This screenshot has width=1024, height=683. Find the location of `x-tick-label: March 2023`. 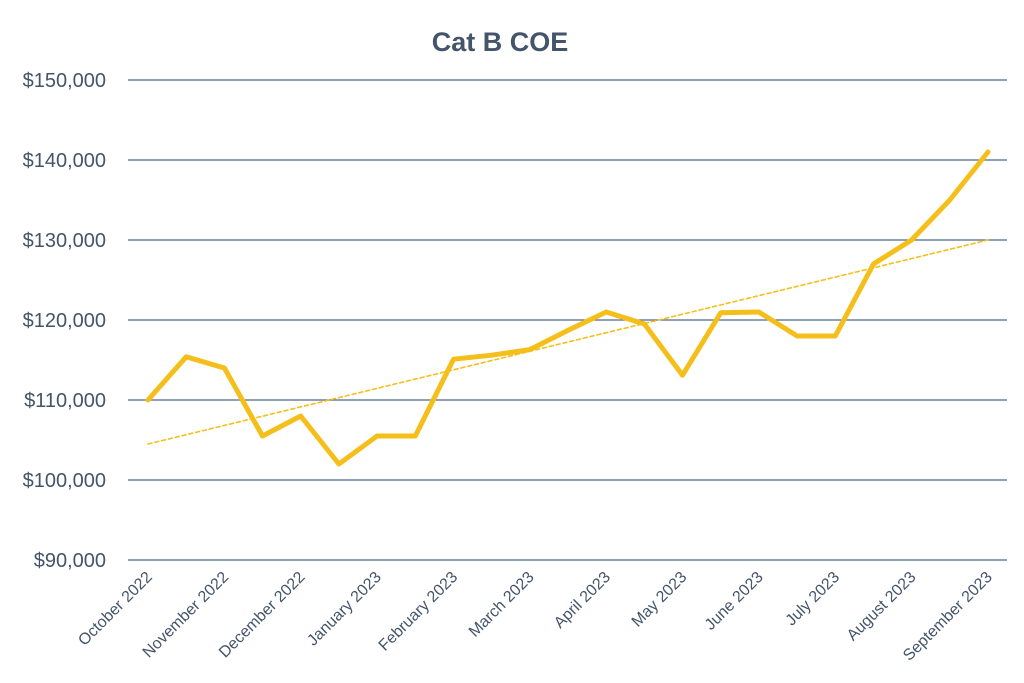

x-tick-label: March 2023 is located at coordinates (502, 605).